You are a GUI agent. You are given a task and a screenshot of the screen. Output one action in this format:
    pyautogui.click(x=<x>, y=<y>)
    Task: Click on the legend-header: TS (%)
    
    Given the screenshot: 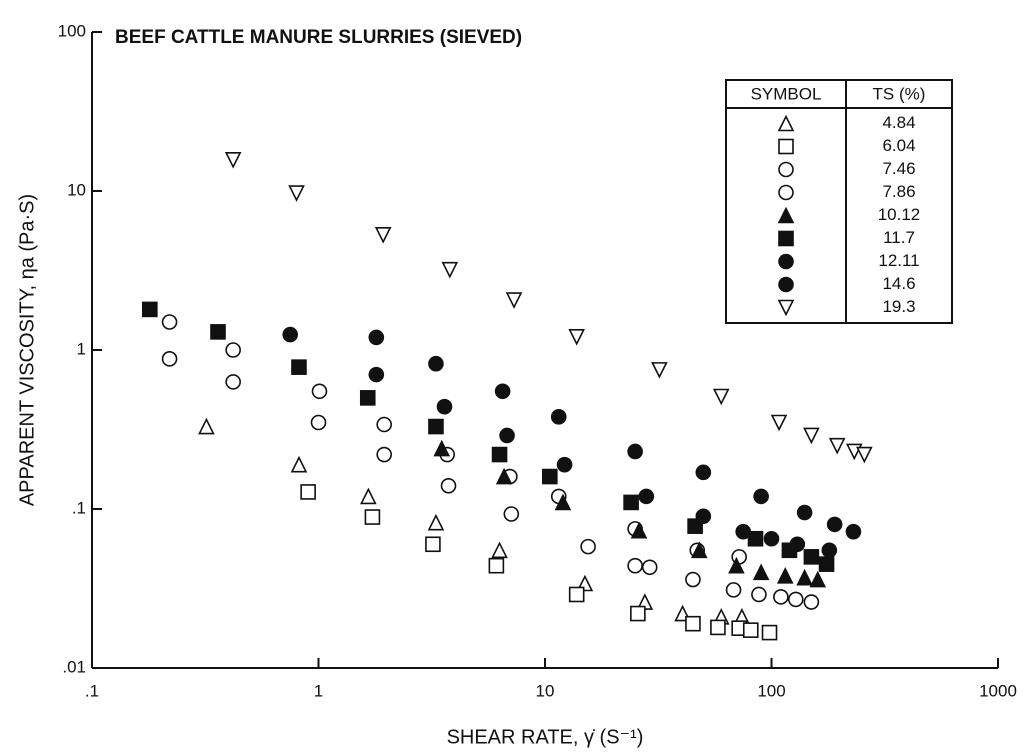 What is the action you would take?
    pyautogui.click(x=899, y=93)
    